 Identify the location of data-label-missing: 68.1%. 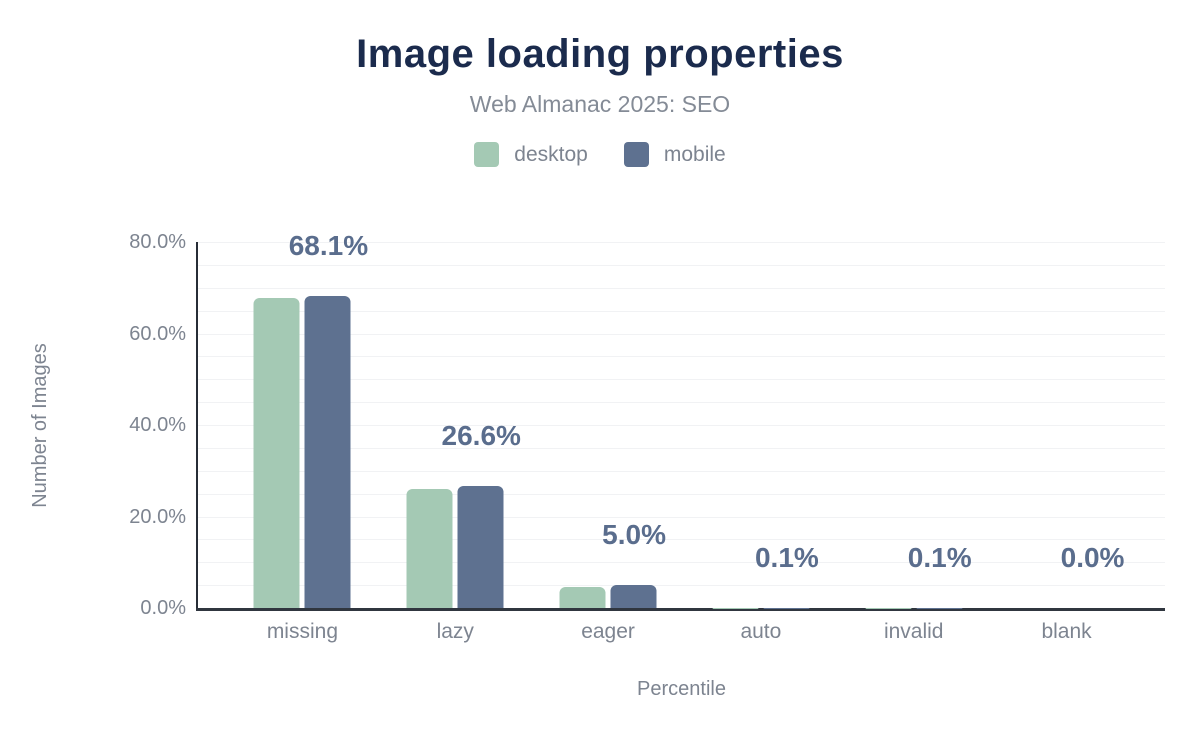
(328, 246).